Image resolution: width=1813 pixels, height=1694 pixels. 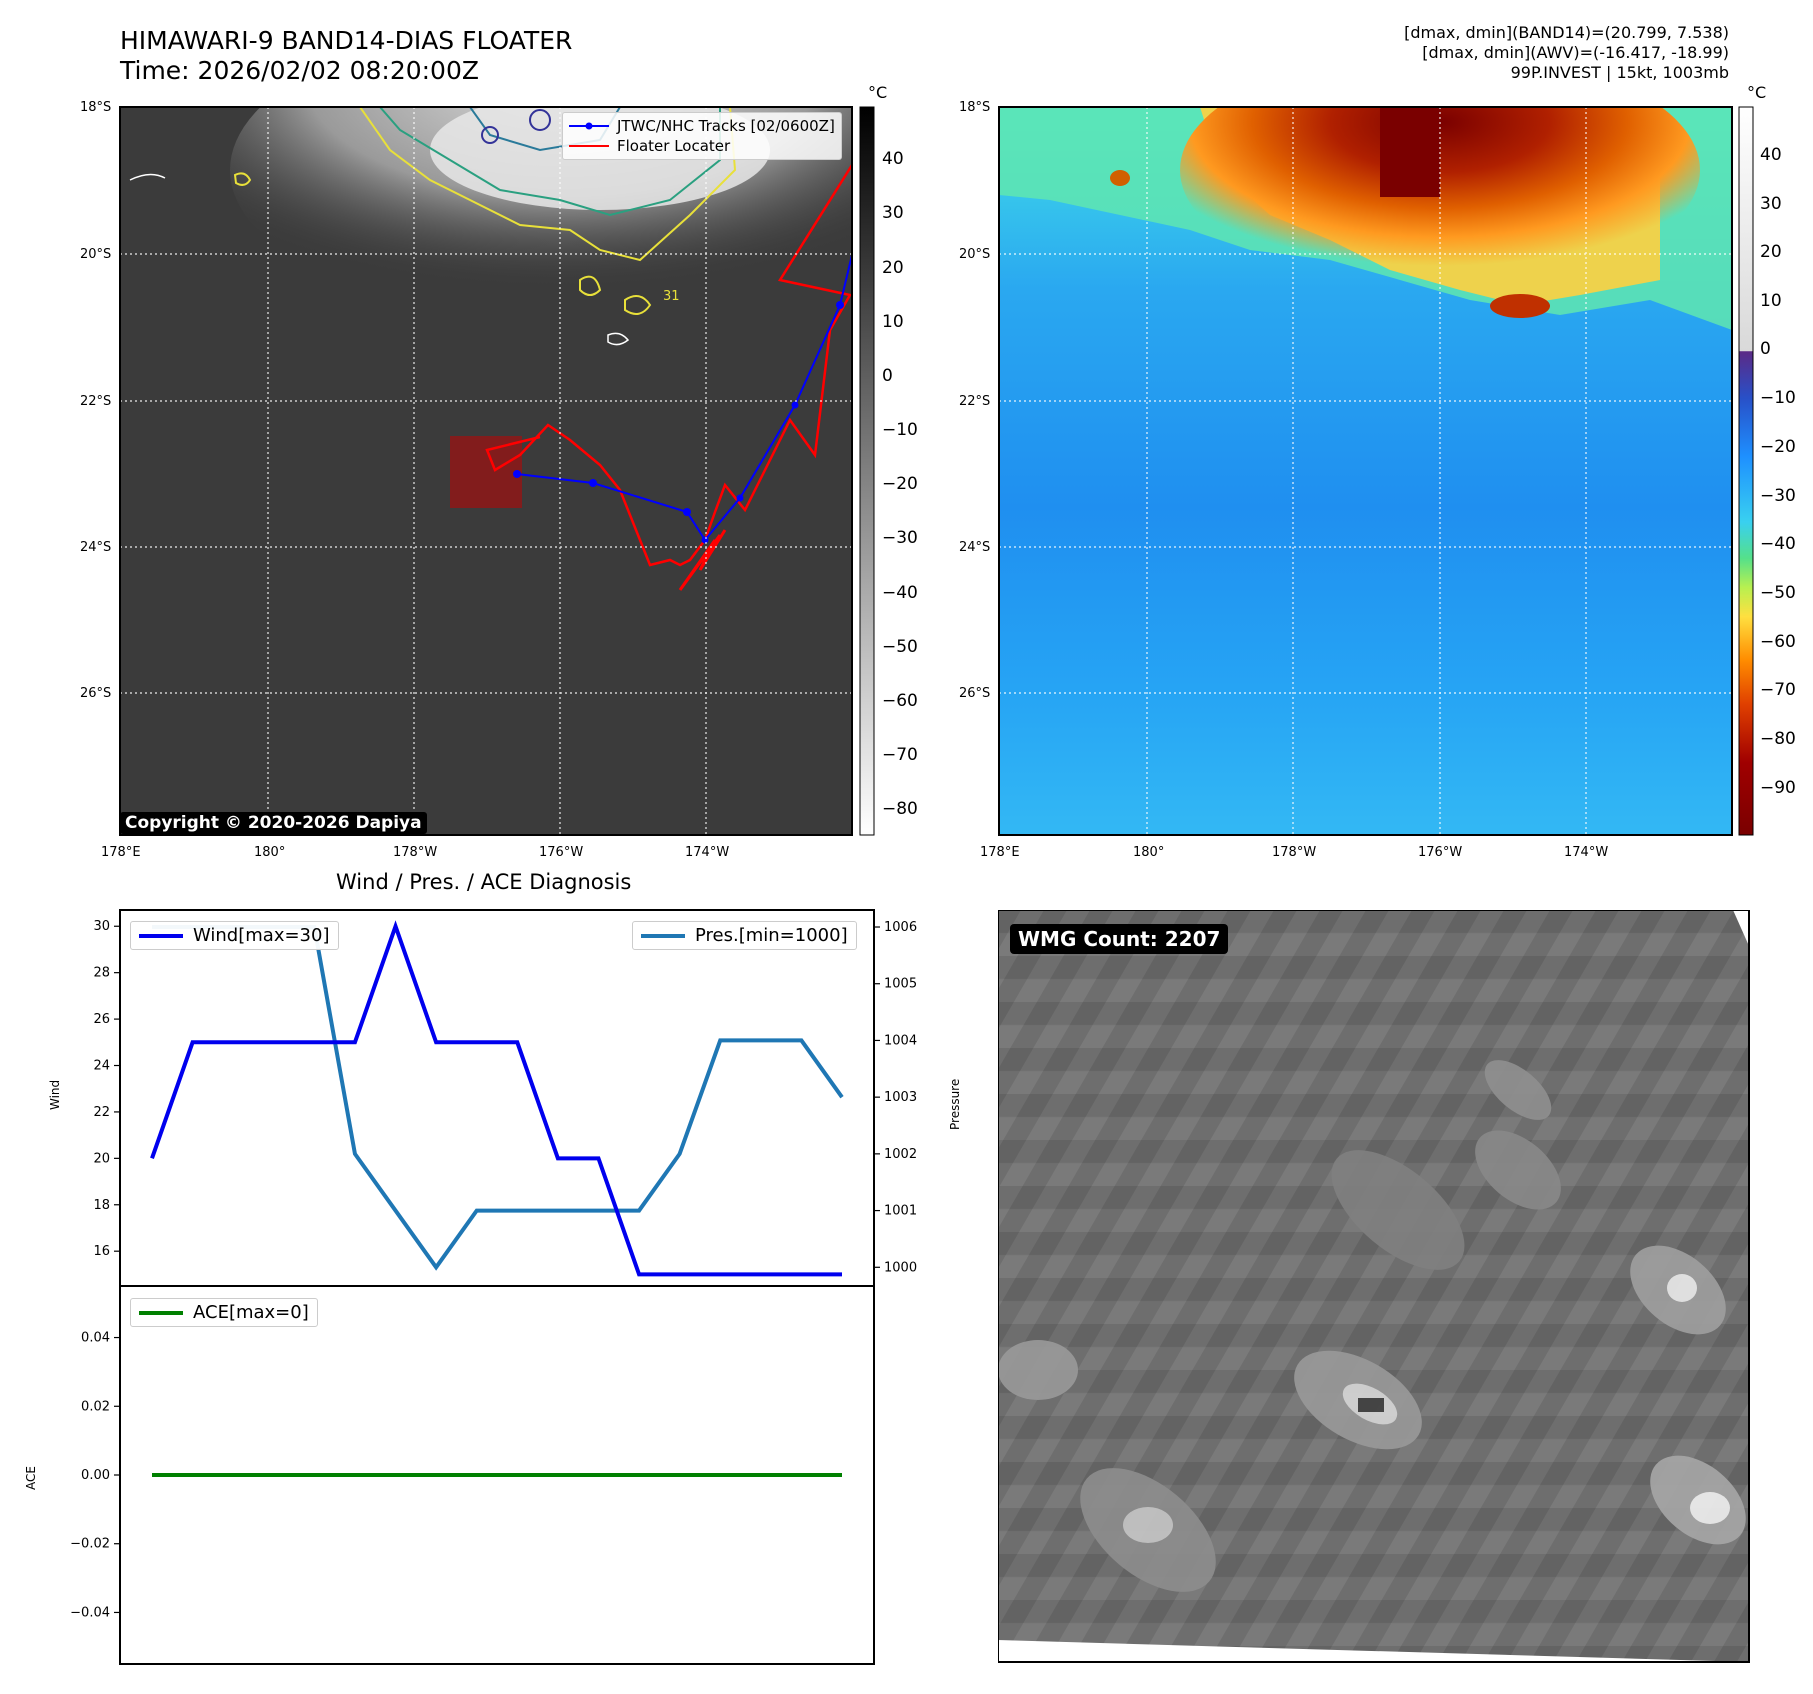 What do you see at coordinates (900, 701) in the screenshot?
I see `cb1-tick: −60` at bounding box center [900, 701].